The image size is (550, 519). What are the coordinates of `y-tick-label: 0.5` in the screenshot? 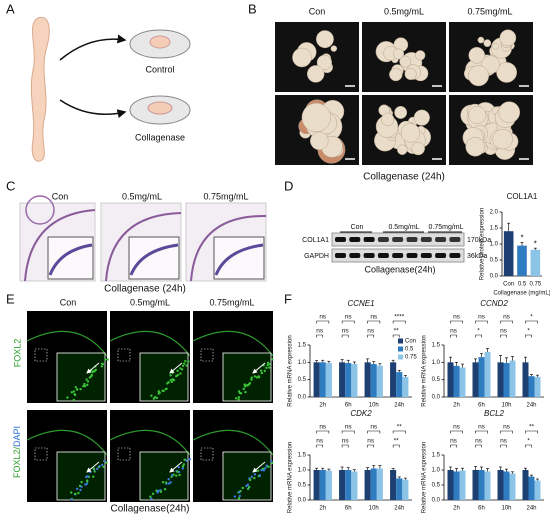 It's located at (302, 380).